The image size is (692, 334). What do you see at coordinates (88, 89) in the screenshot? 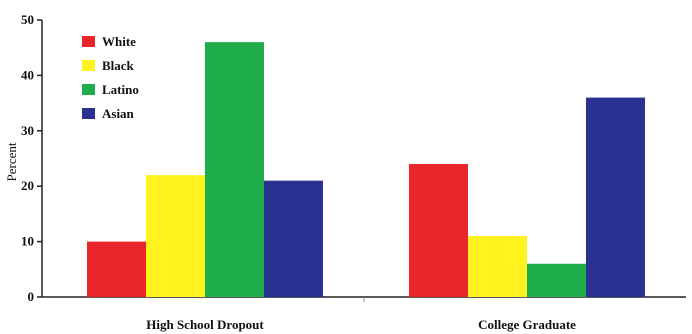
I see `legend-swatch-latino` at bounding box center [88, 89].